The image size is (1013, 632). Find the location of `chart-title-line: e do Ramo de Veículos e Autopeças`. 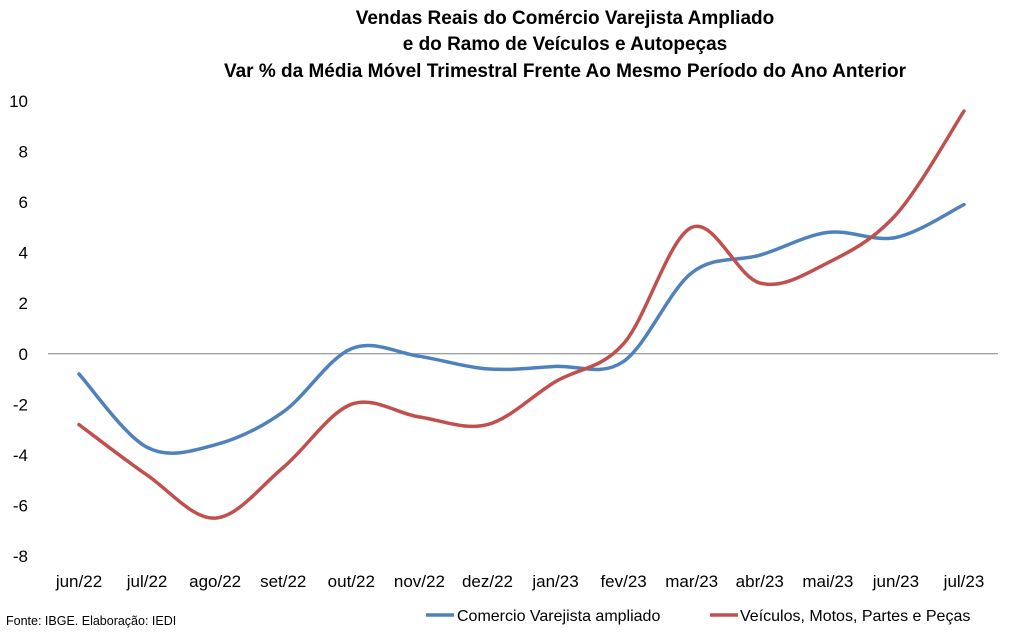

chart-title-line: e do Ramo de Veículos e Autopeças is located at coordinates (565, 44).